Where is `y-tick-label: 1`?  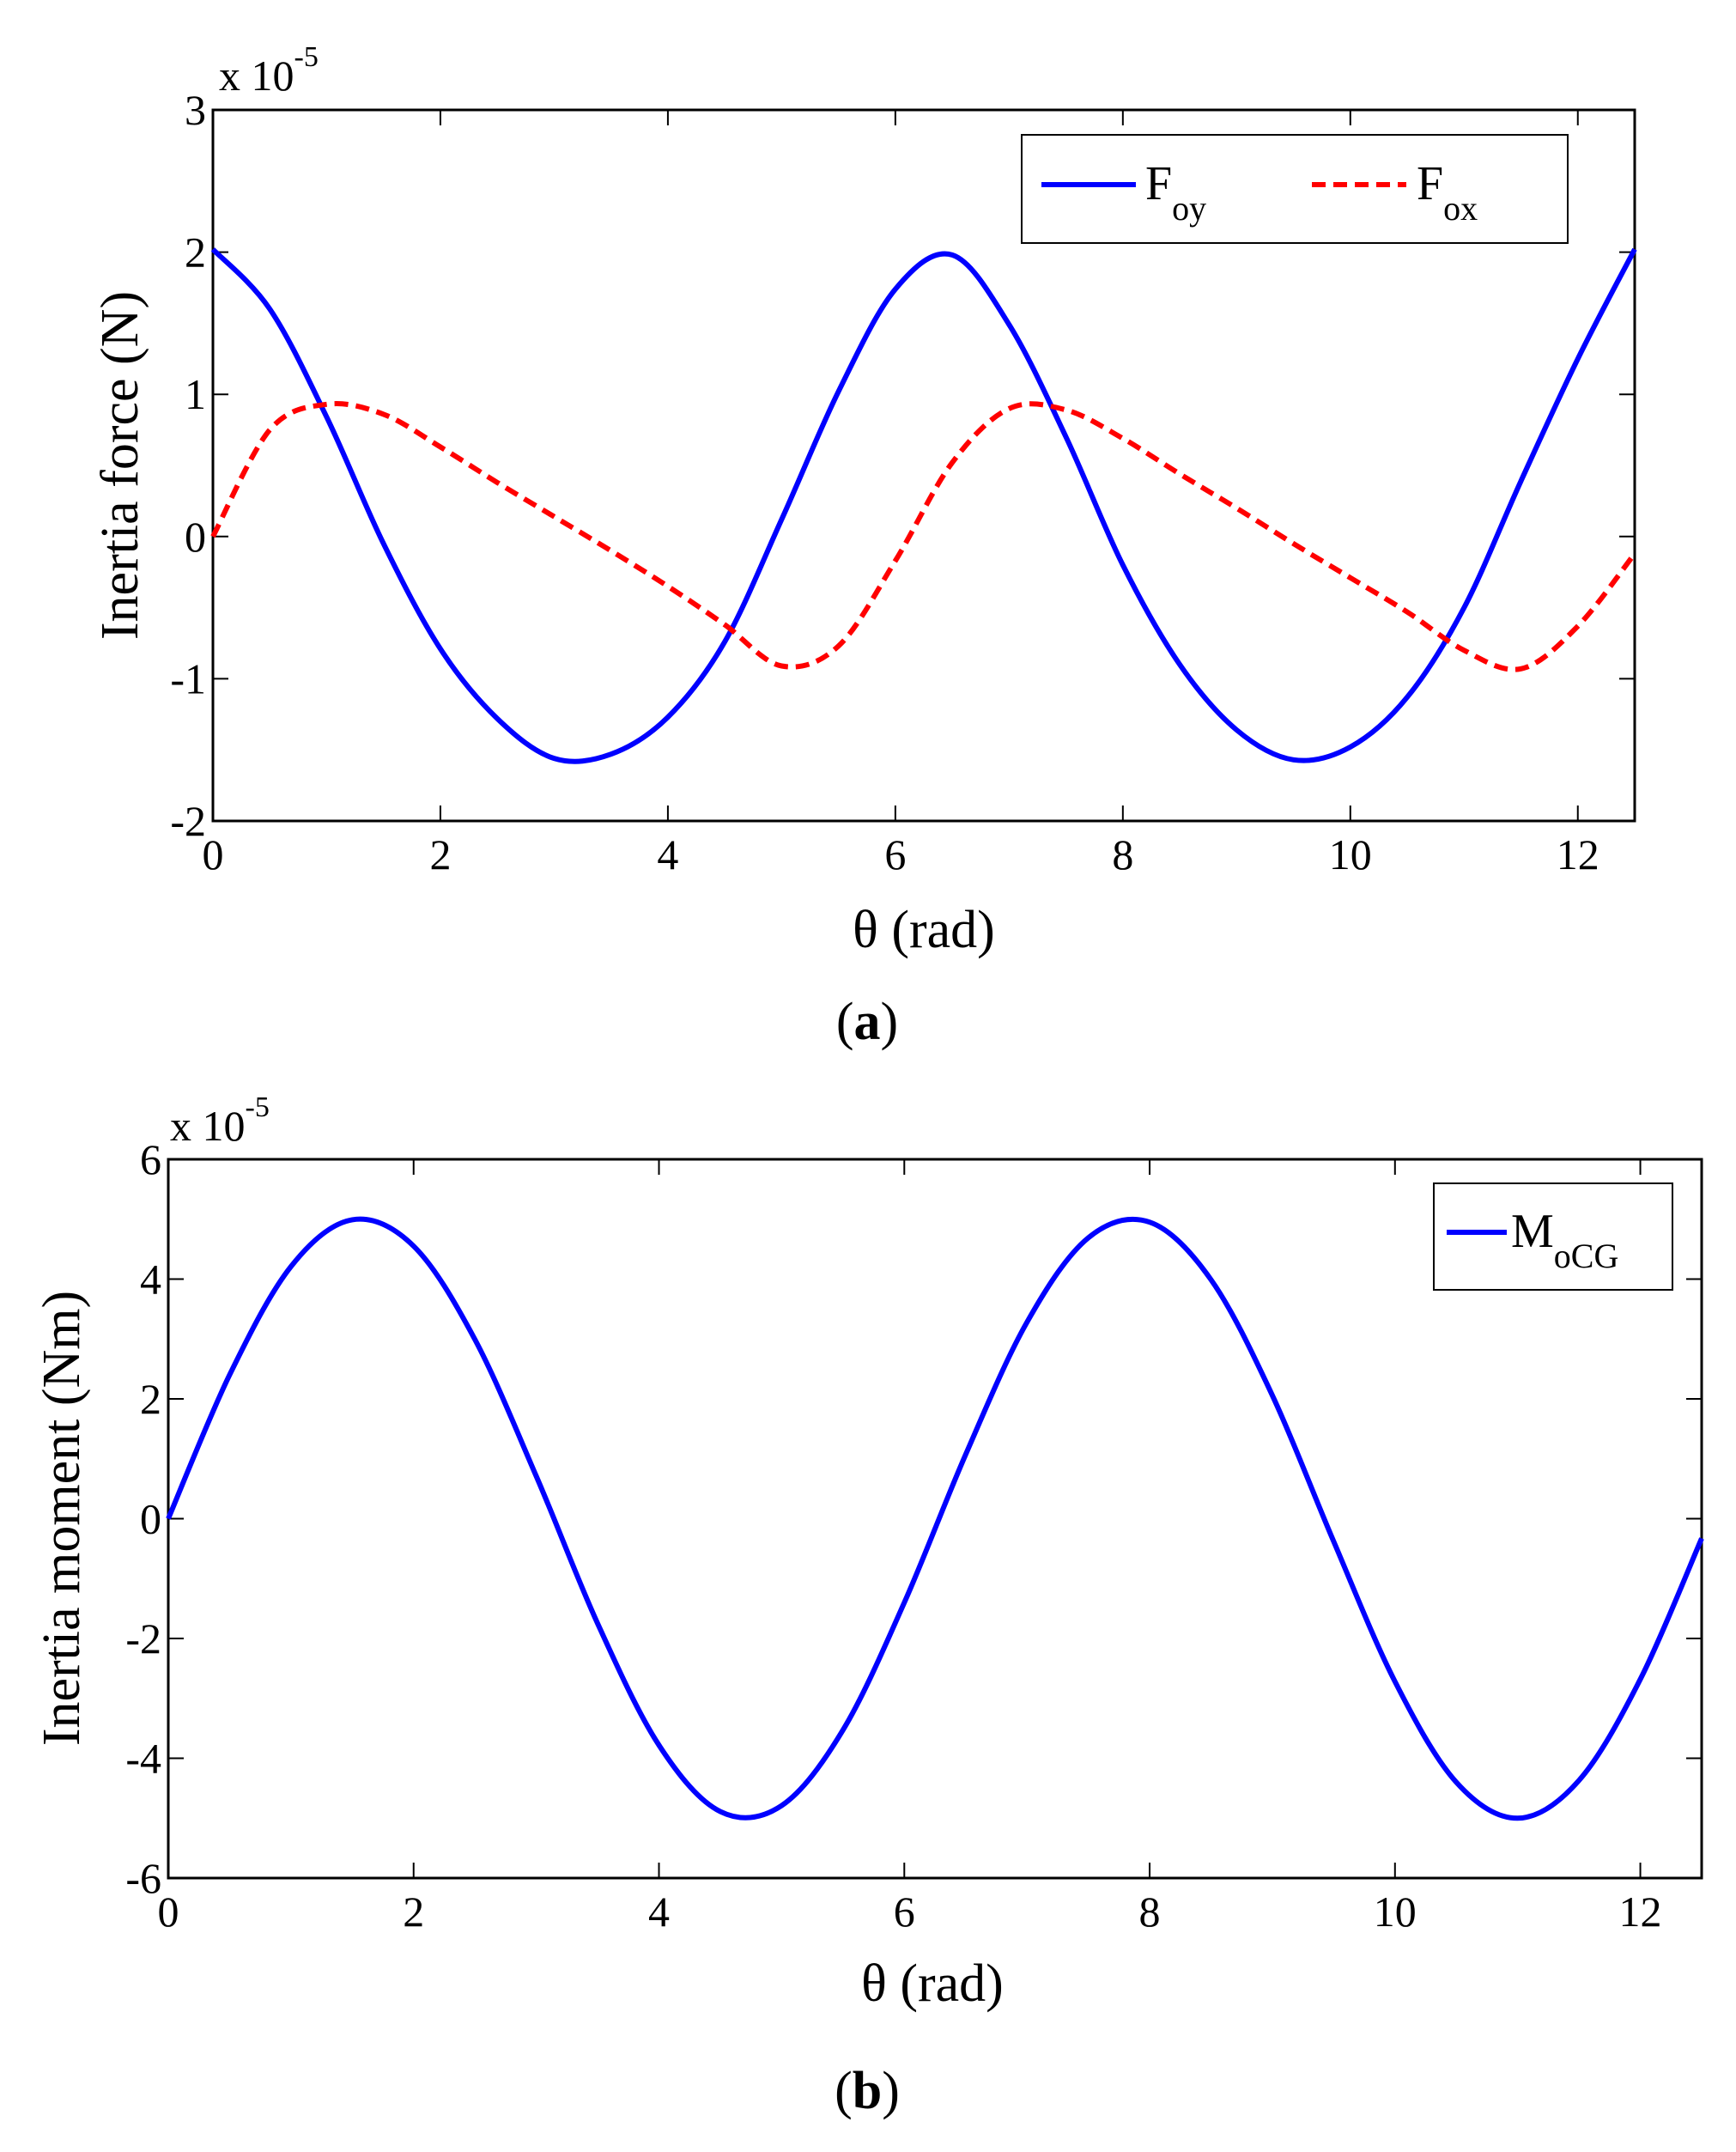
y-tick-label: 1 is located at coordinates (195, 394).